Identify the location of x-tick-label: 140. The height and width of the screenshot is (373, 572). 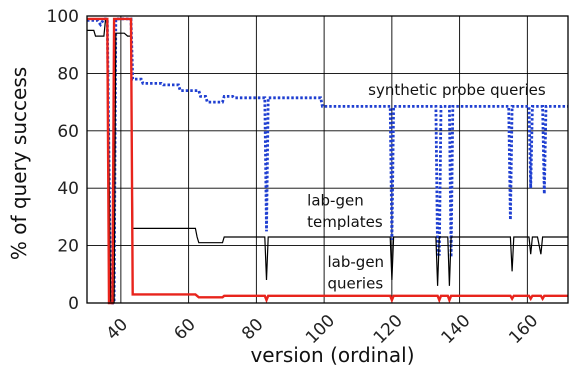
(456, 329).